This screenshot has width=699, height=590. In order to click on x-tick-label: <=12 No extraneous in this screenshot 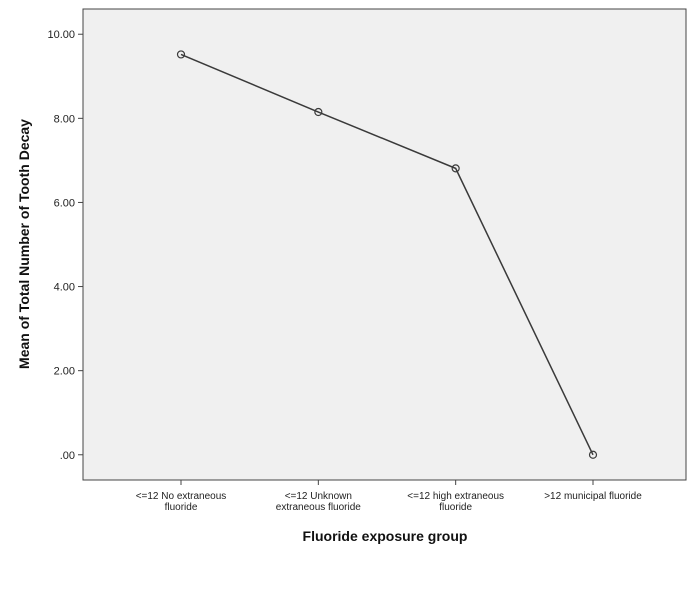, I will do `click(181, 496)`.